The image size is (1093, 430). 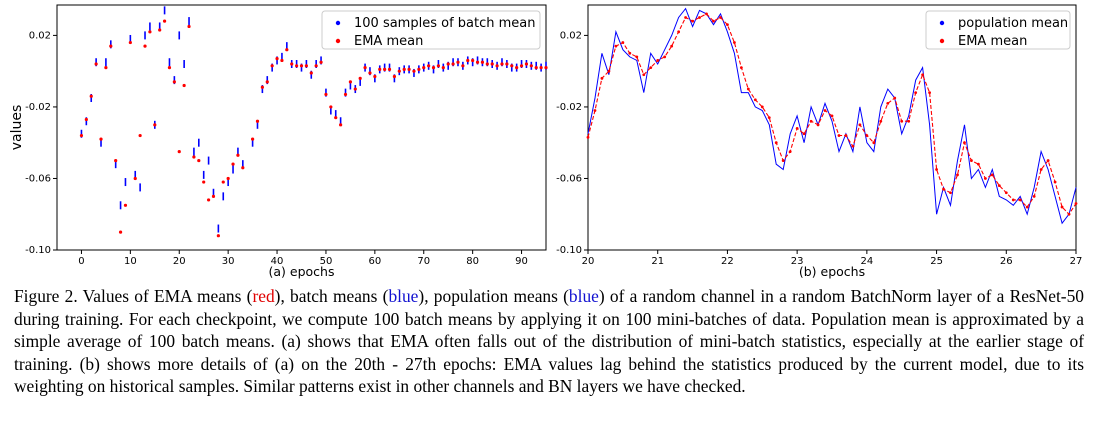 What do you see at coordinates (942, 41) in the screenshot?
I see `chart-b-legend-marker` at bounding box center [942, 41].